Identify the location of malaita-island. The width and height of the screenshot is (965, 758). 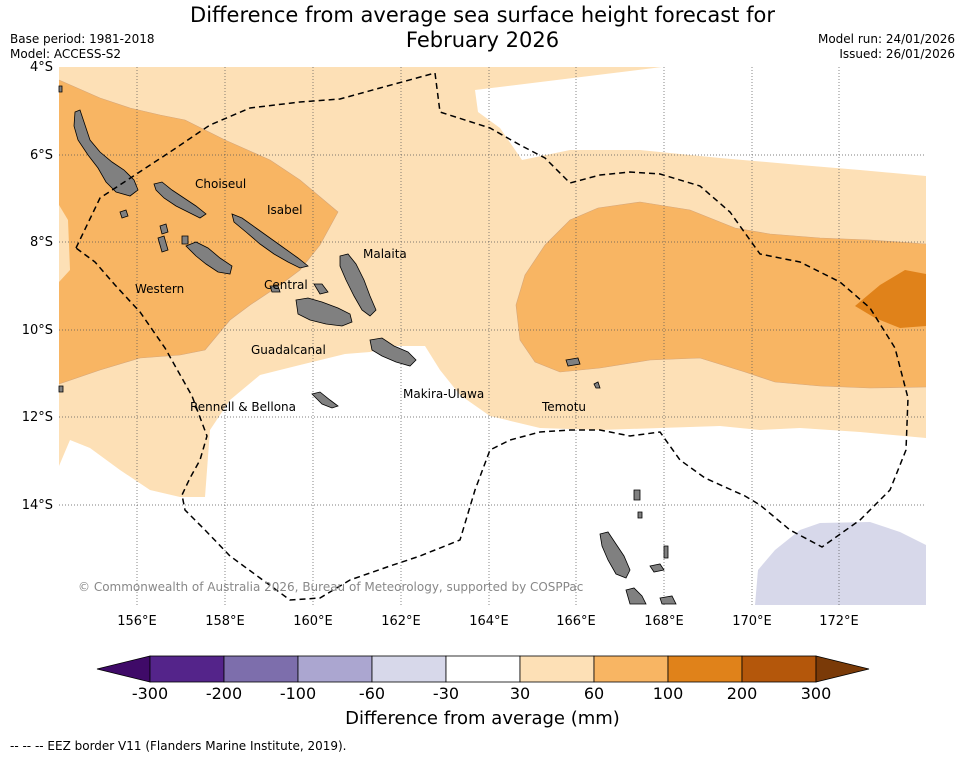
(358, 285).